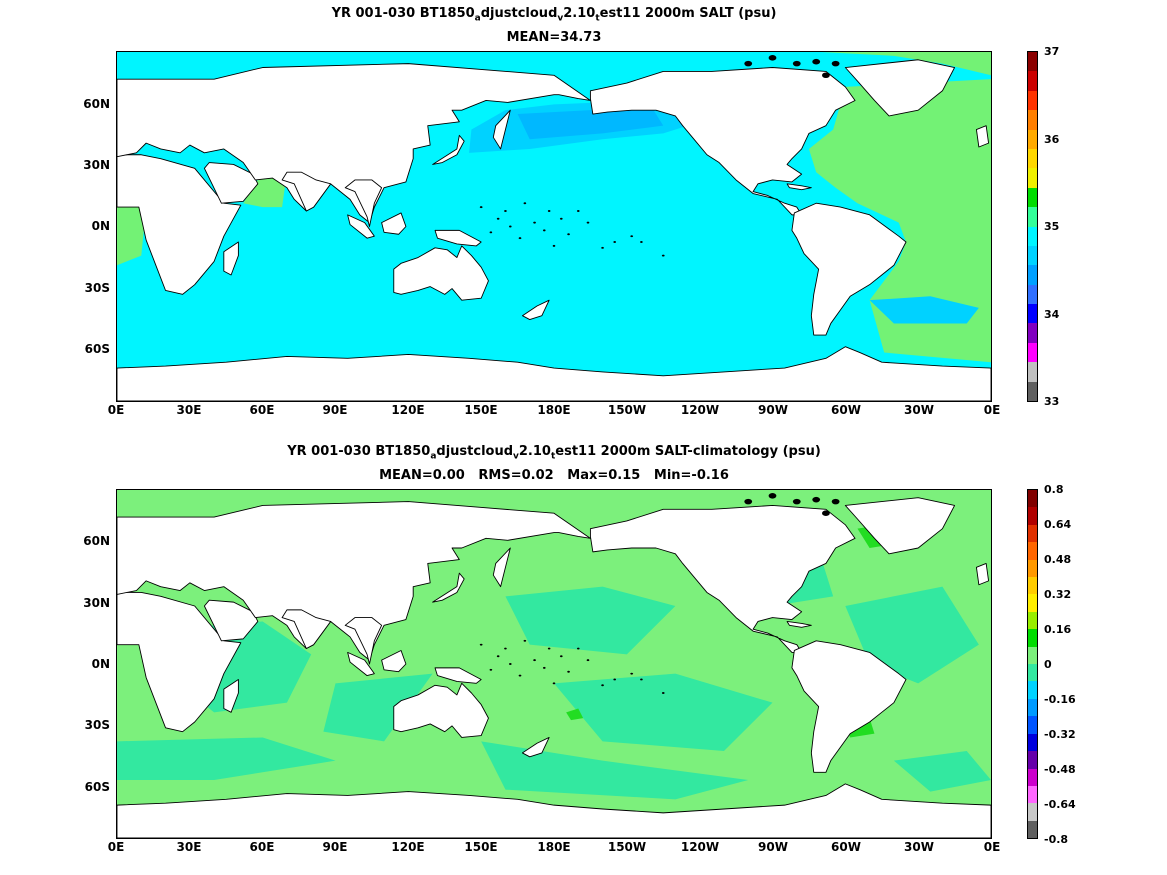  I want to click on colorbar-tick-label: 0.8, so click(1054, 489).